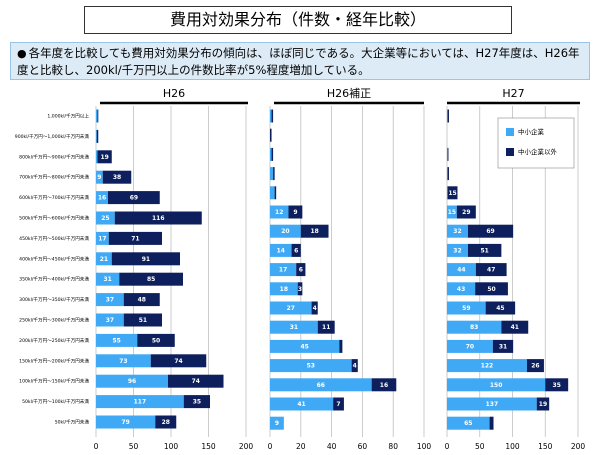 The height and width of the screenshot is (455, 595). I want to click on data-label-sme: 37, so click(110, 320).